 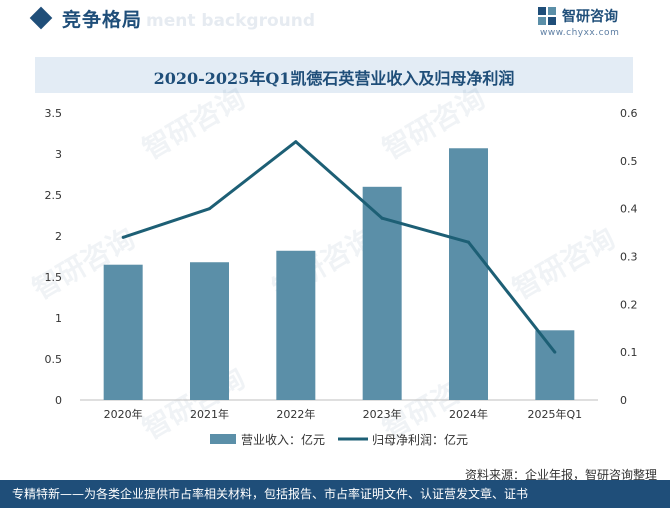 What do you see at coordinates (547, 16) in the screenshot?
I see `brand-logo-icon` at bounding box center [547, 16].